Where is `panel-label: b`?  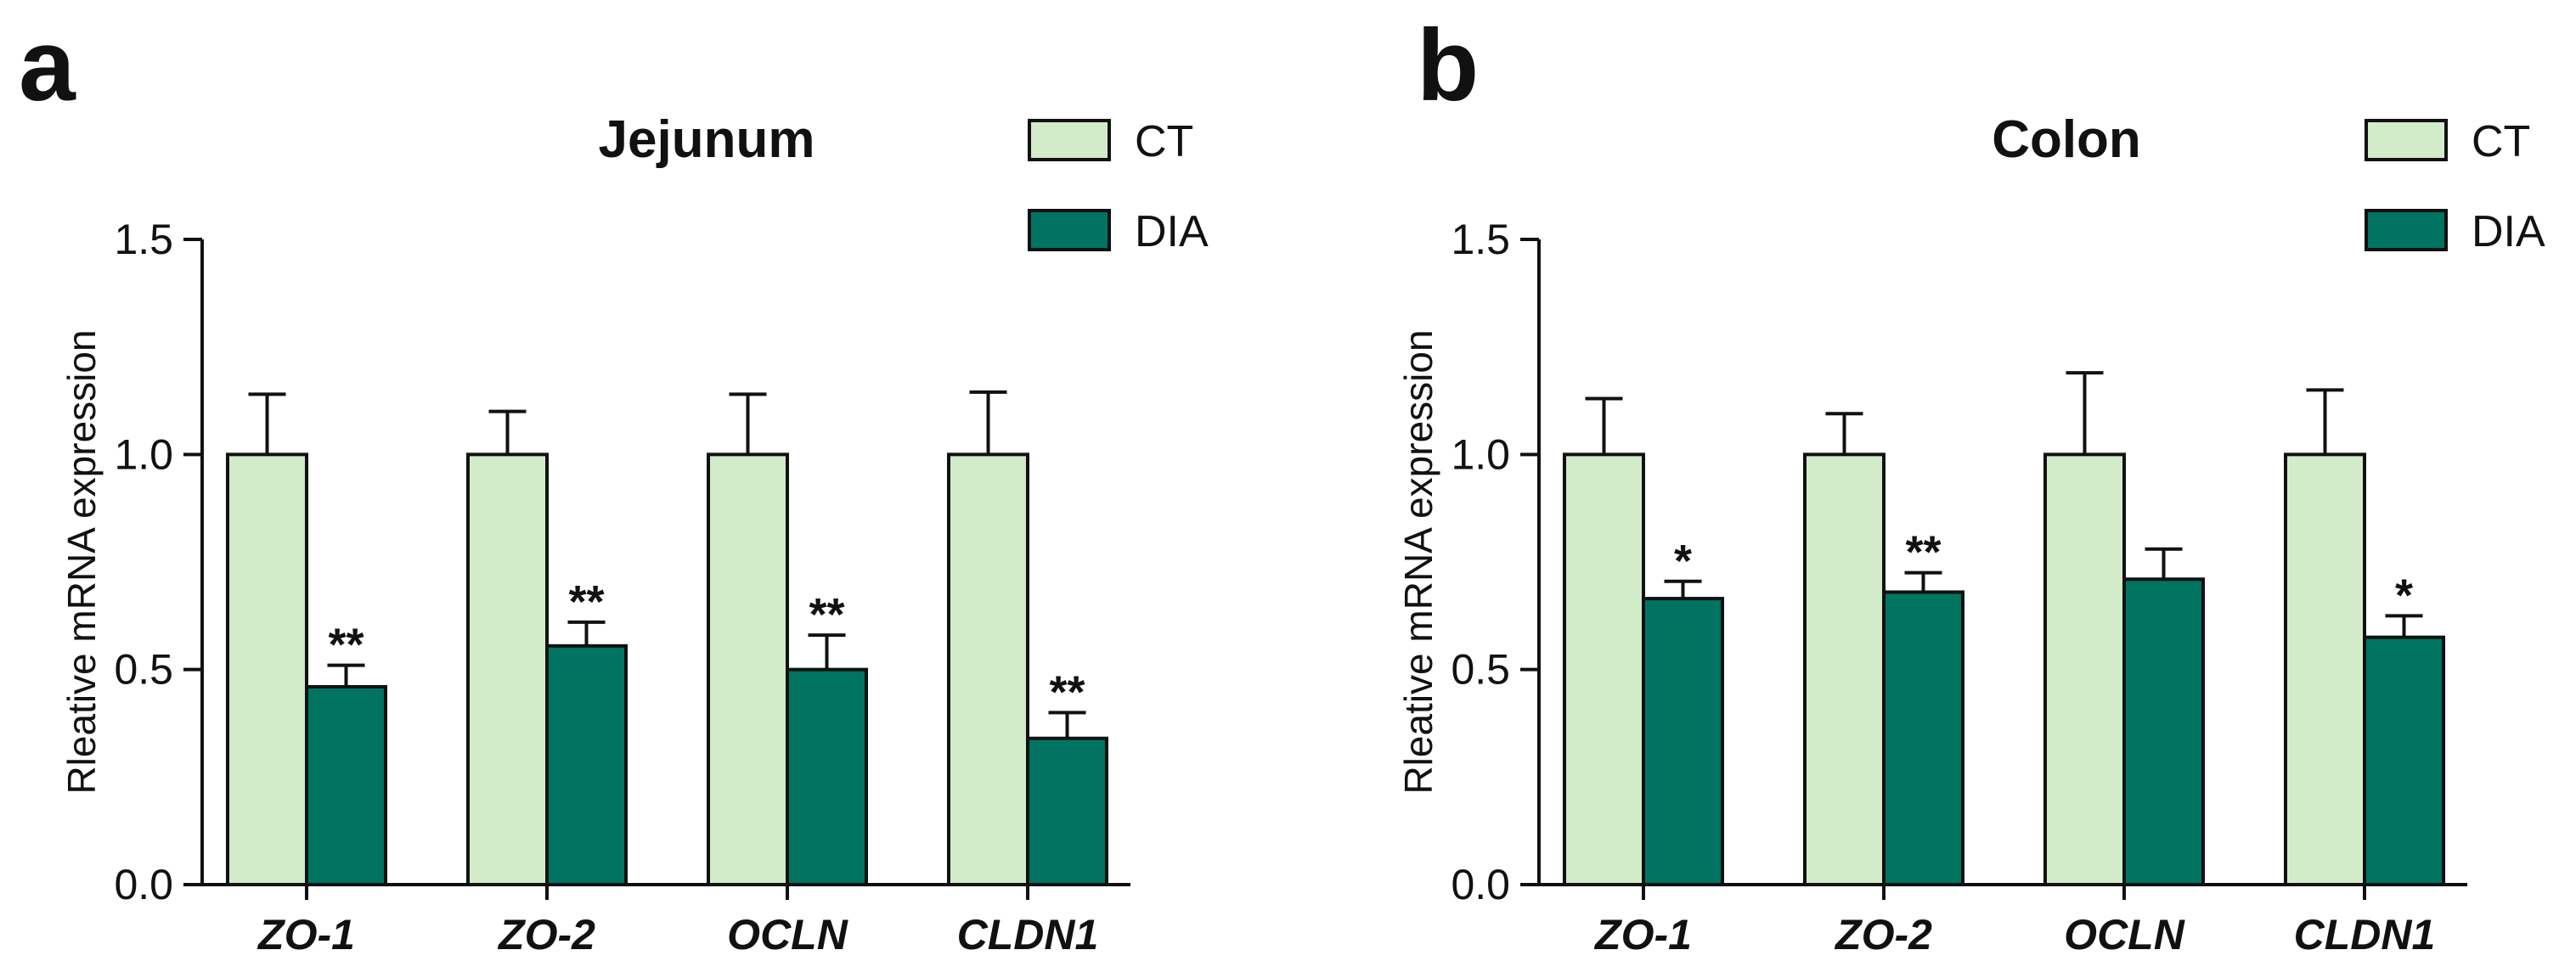
panel-label: b is located at coordinates (1448, 65).